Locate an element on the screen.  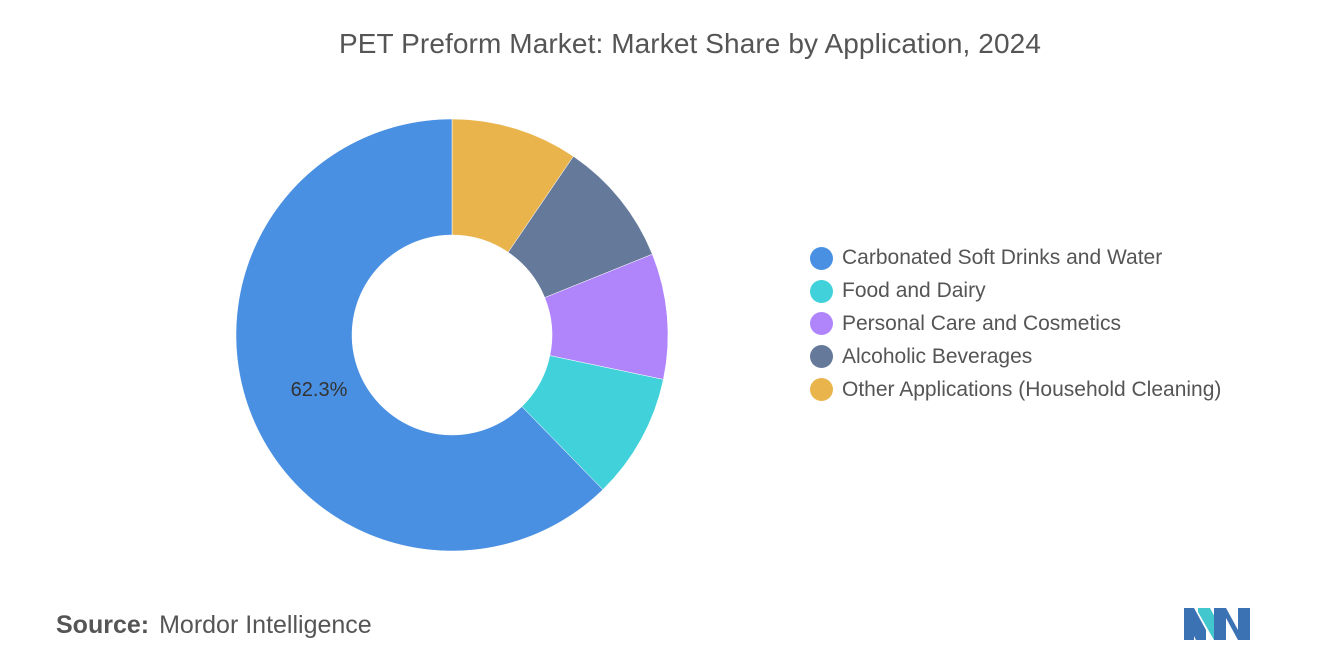
source-label: Source: is located at coordinates (103, 625).